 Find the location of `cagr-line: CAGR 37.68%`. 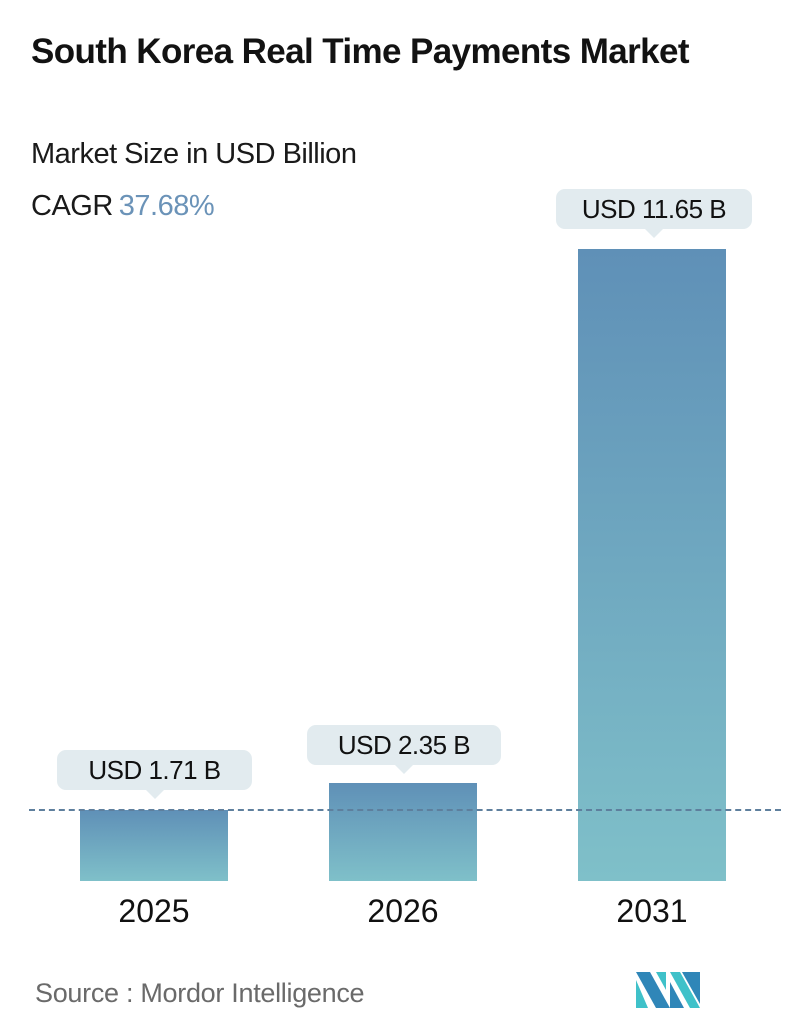

cagr-line: CAGR 37.68% is located at coordinates (123, 206).